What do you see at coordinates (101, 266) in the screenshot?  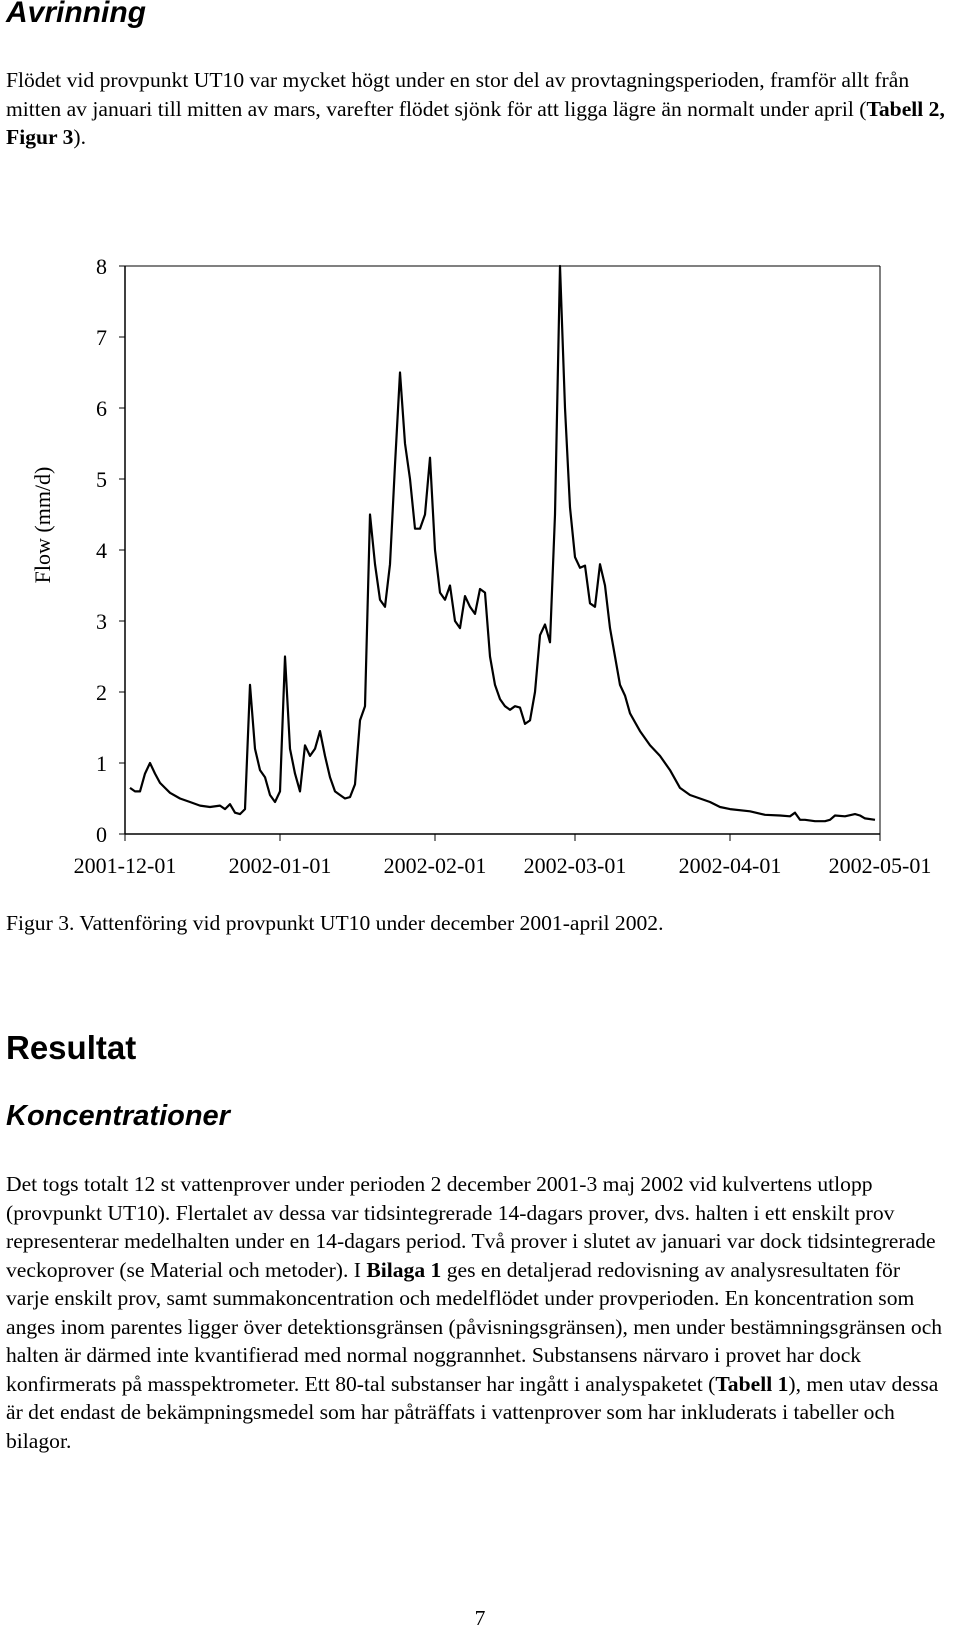 I see `y-tick-label: 8` at bounding box center [101, 266].